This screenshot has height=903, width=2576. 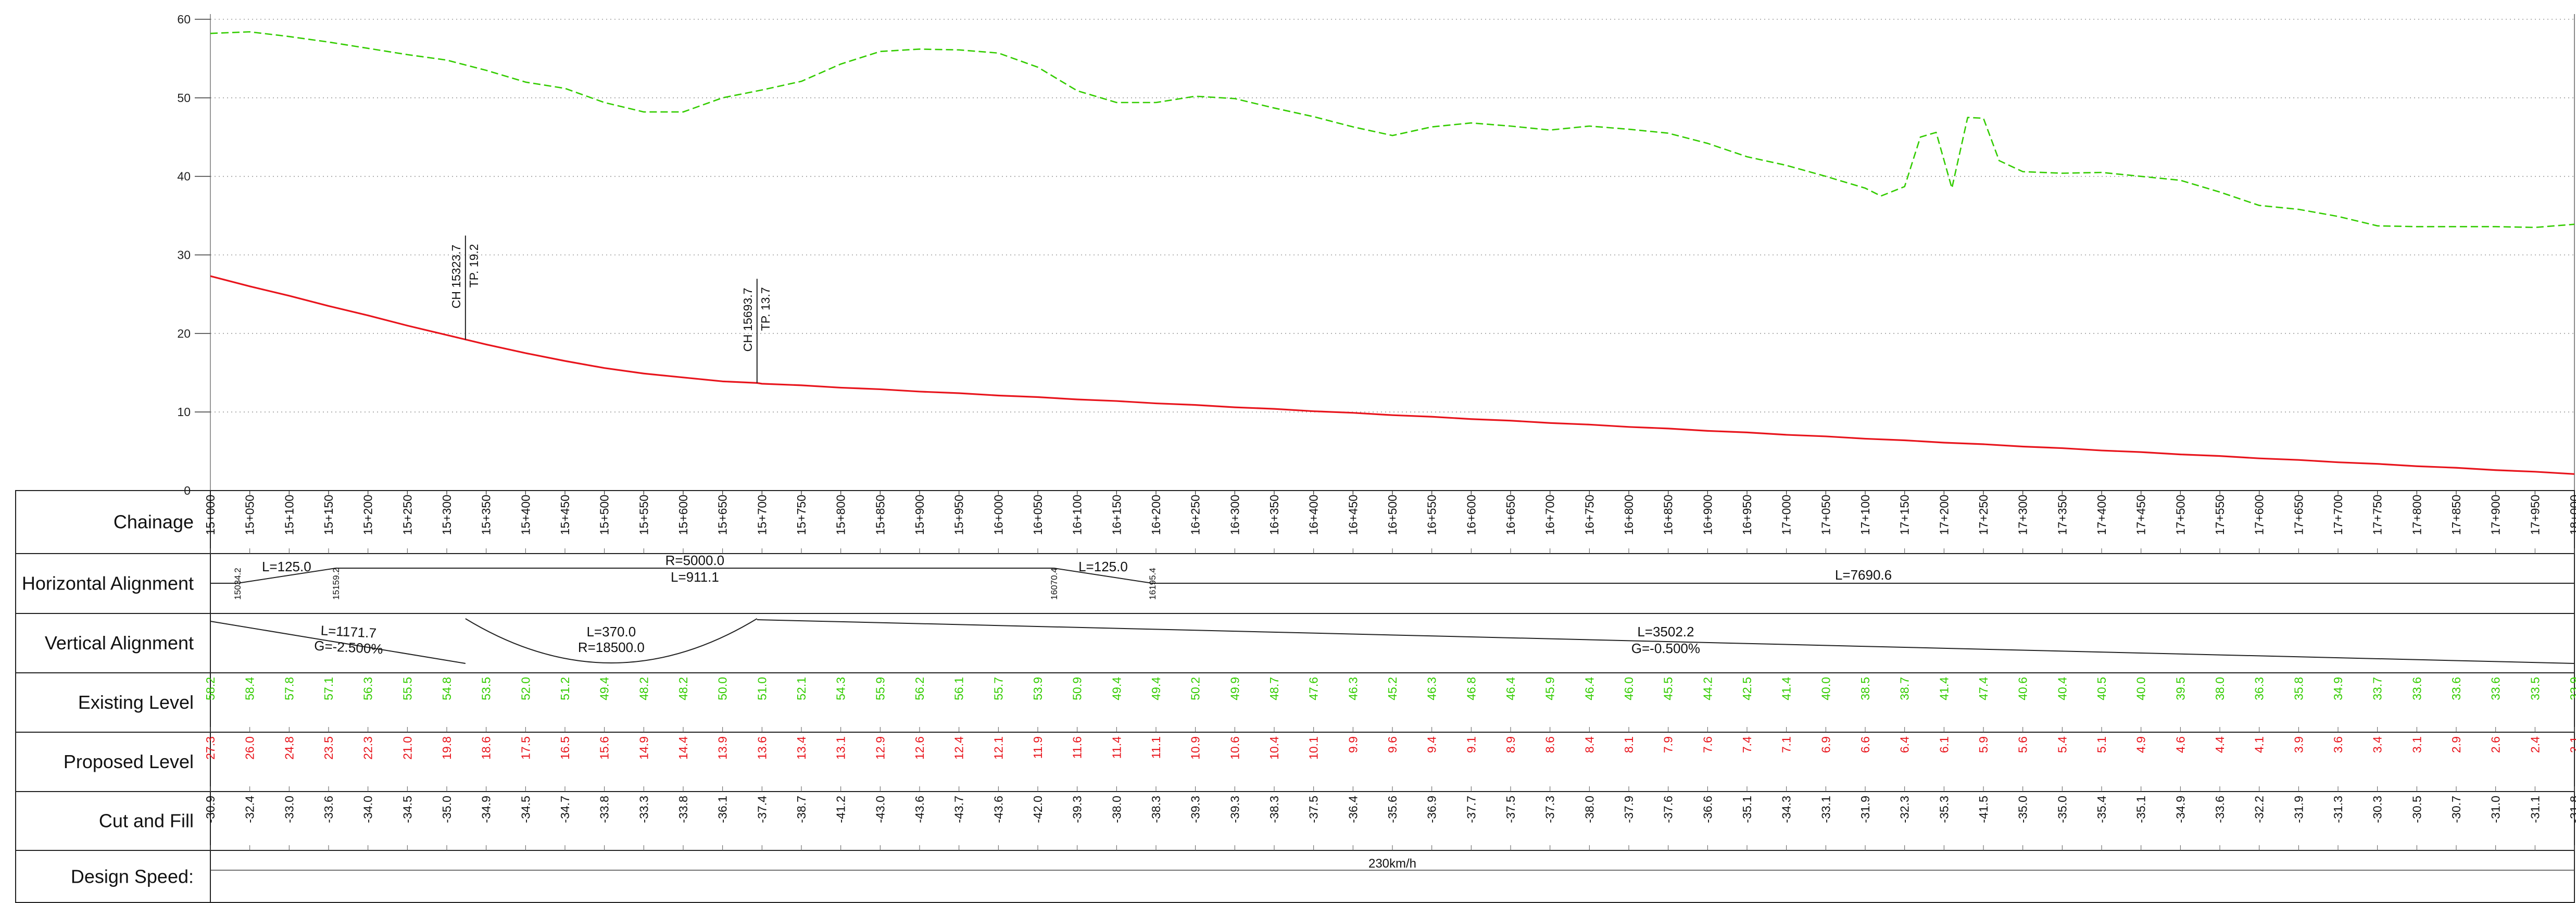 What do you see at coordinates (2496, 744) in the screenshot?
I see `proposed-level-value: 2.6` at bounding box center [2496, 744].